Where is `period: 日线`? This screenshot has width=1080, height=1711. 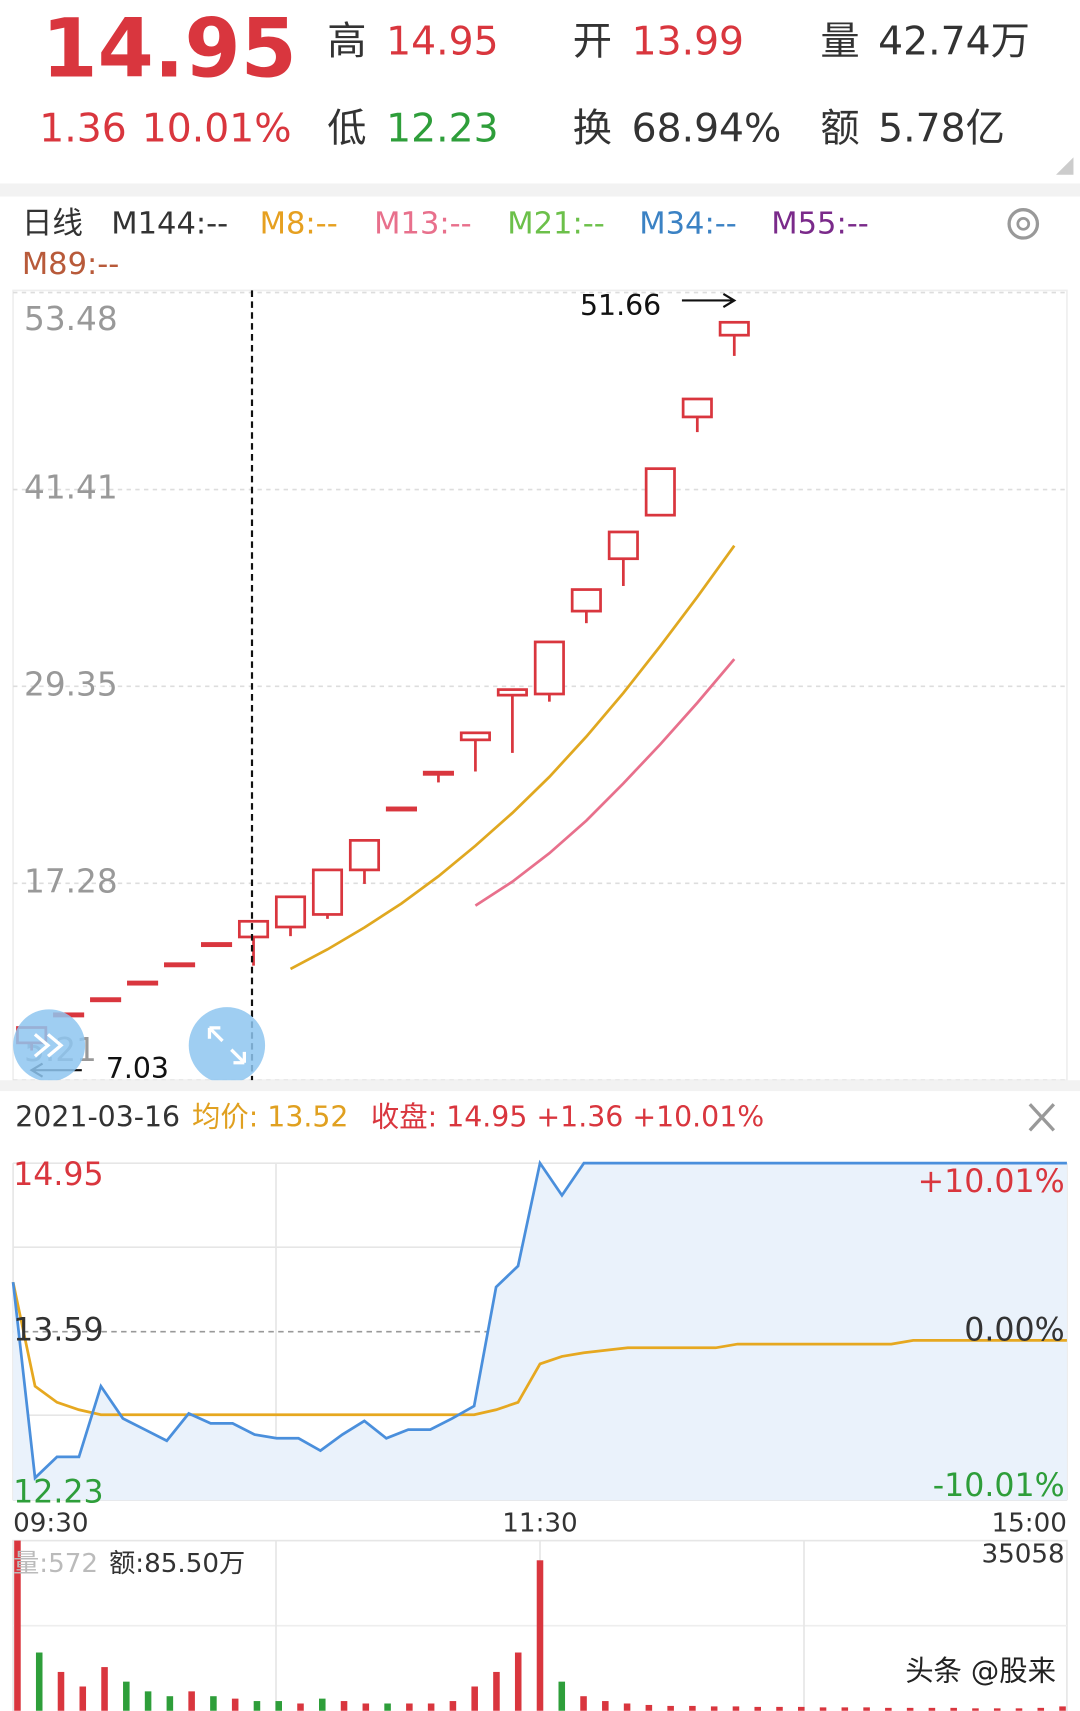 period: 日线 is located at coordinates (52, 223).